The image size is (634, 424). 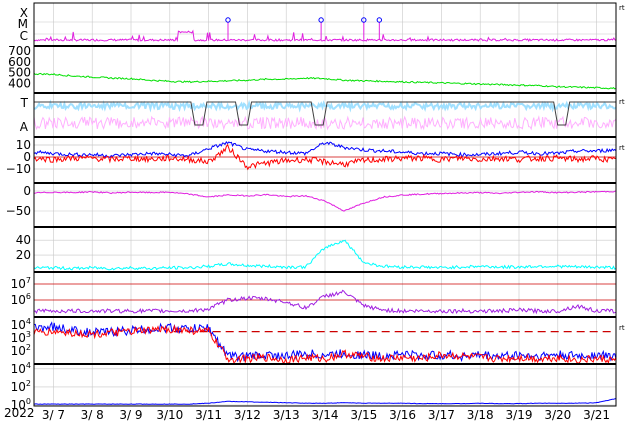 I want to click on bz-tick: 0, so click(x=27, y=157).